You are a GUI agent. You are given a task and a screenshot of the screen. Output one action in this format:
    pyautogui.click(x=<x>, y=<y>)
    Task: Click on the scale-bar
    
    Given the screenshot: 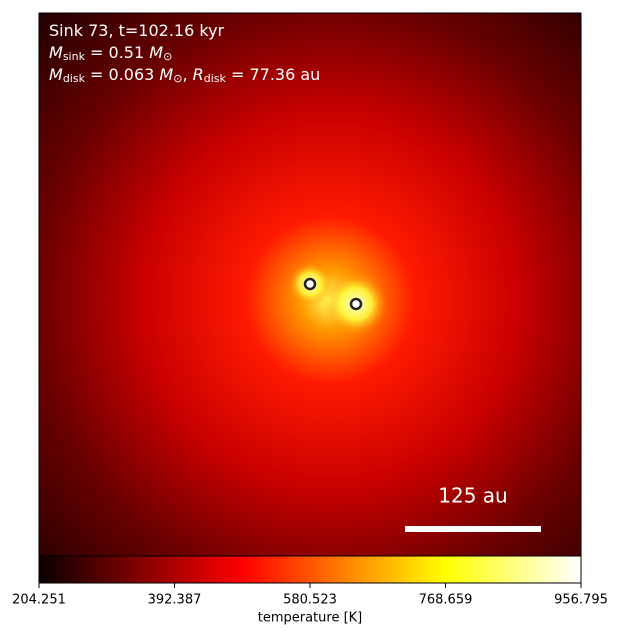 What is the action you would take?
    pyautogui.click(x=473, y=529)
    